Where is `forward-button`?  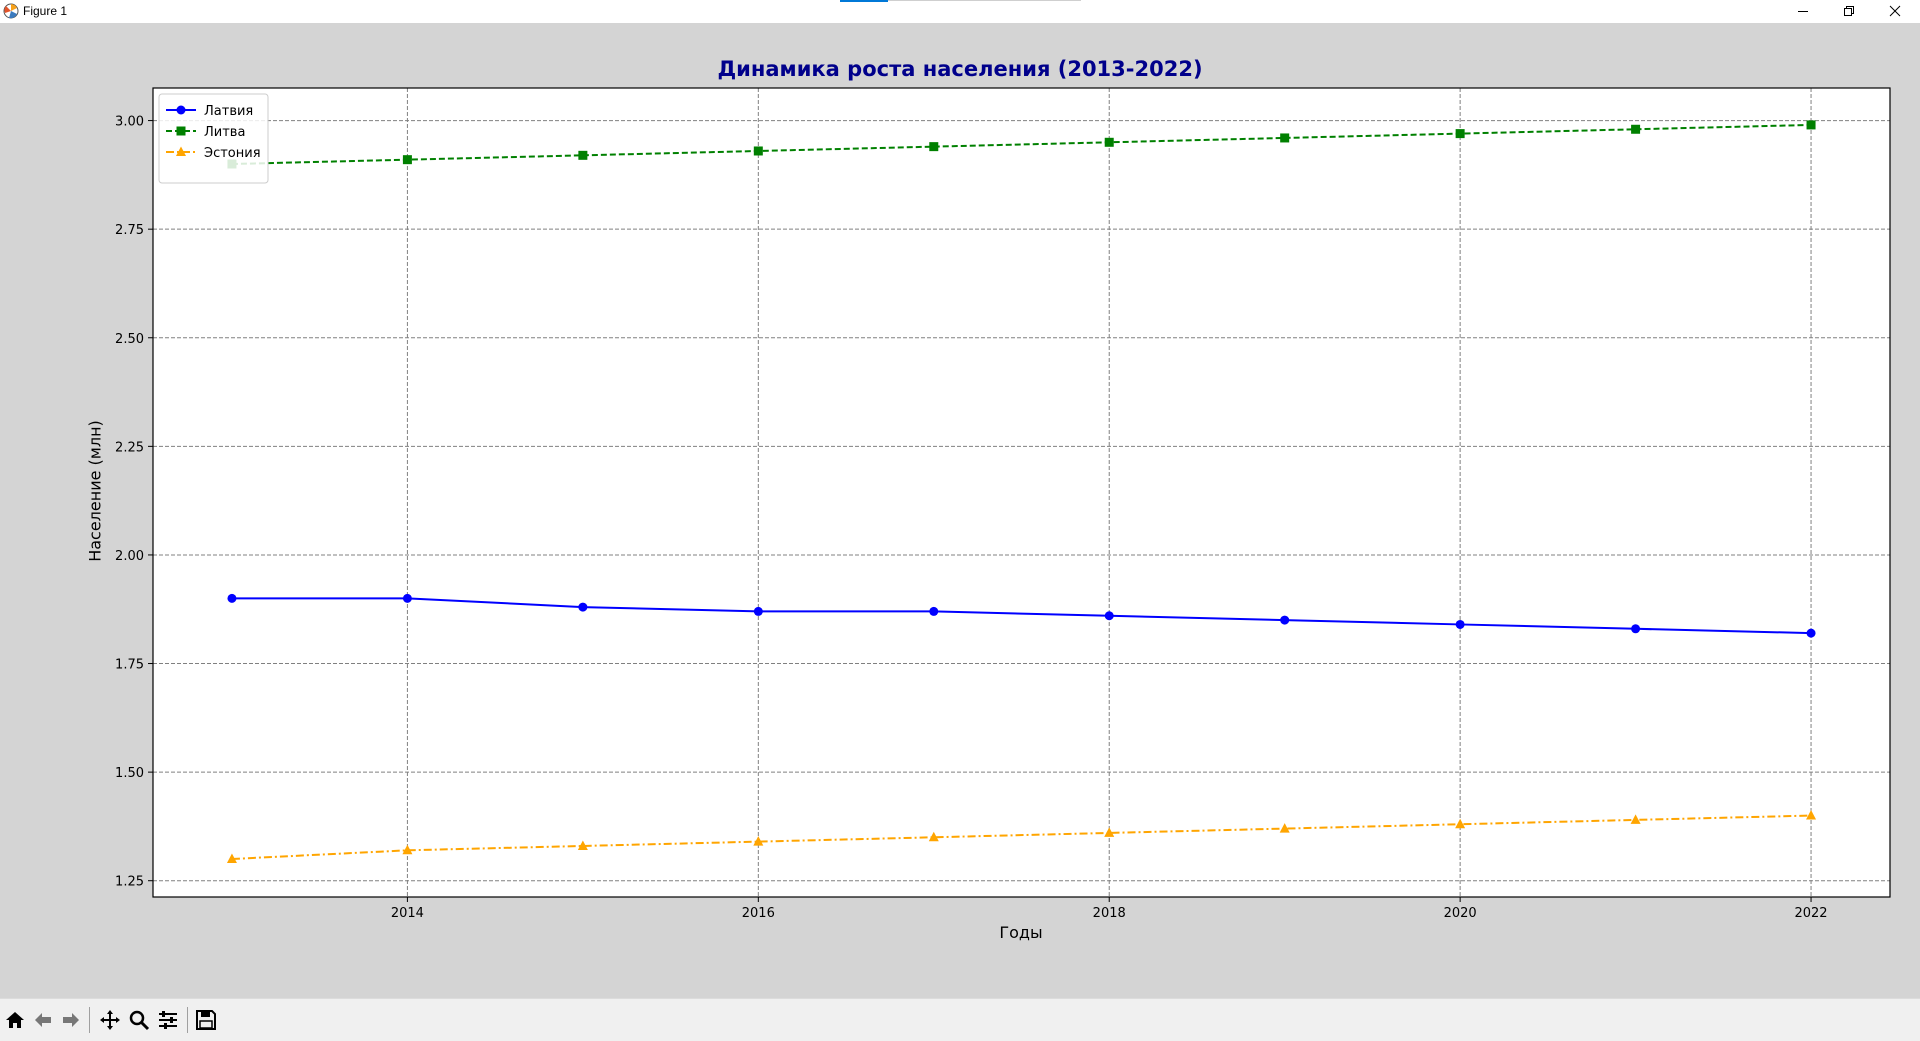
forward-button is located at coordinates (71, 1020).